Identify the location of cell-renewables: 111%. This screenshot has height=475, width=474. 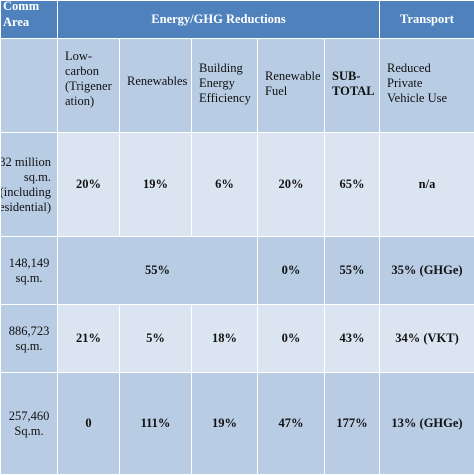
(156, 424).